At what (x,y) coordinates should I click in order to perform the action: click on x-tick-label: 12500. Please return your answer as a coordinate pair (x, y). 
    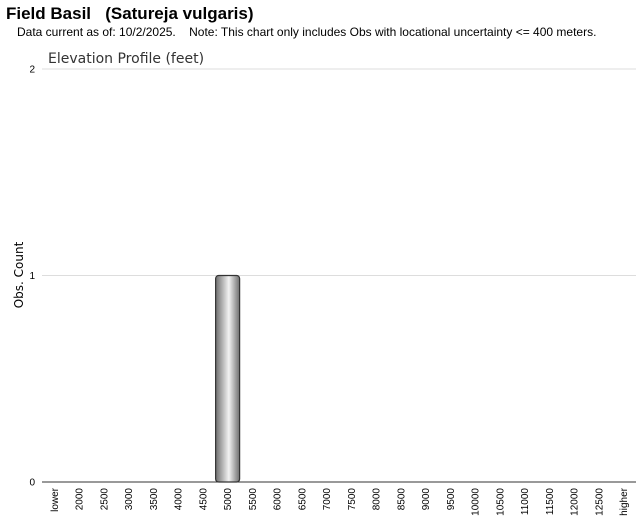
    Looking at the image, I should click on (599, 502).